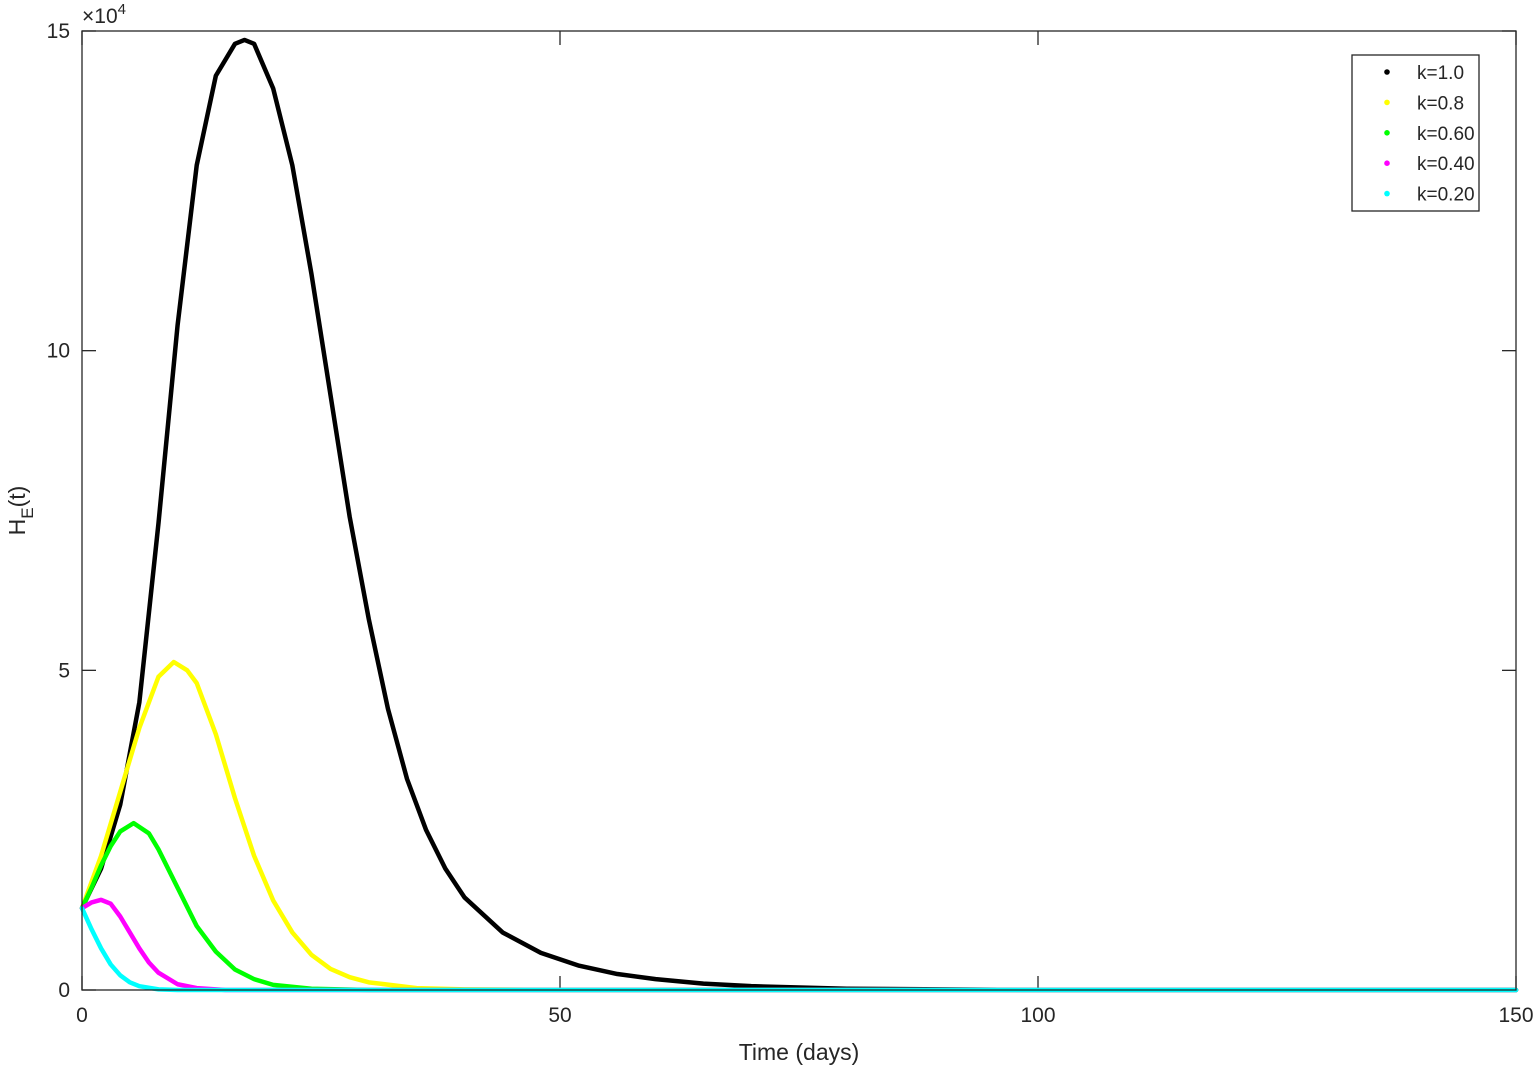  What do you see at coordinates (1515, 1015) in the screenshot?
I see `x-tick-label: 150` at bounding box center [1515, 1015].